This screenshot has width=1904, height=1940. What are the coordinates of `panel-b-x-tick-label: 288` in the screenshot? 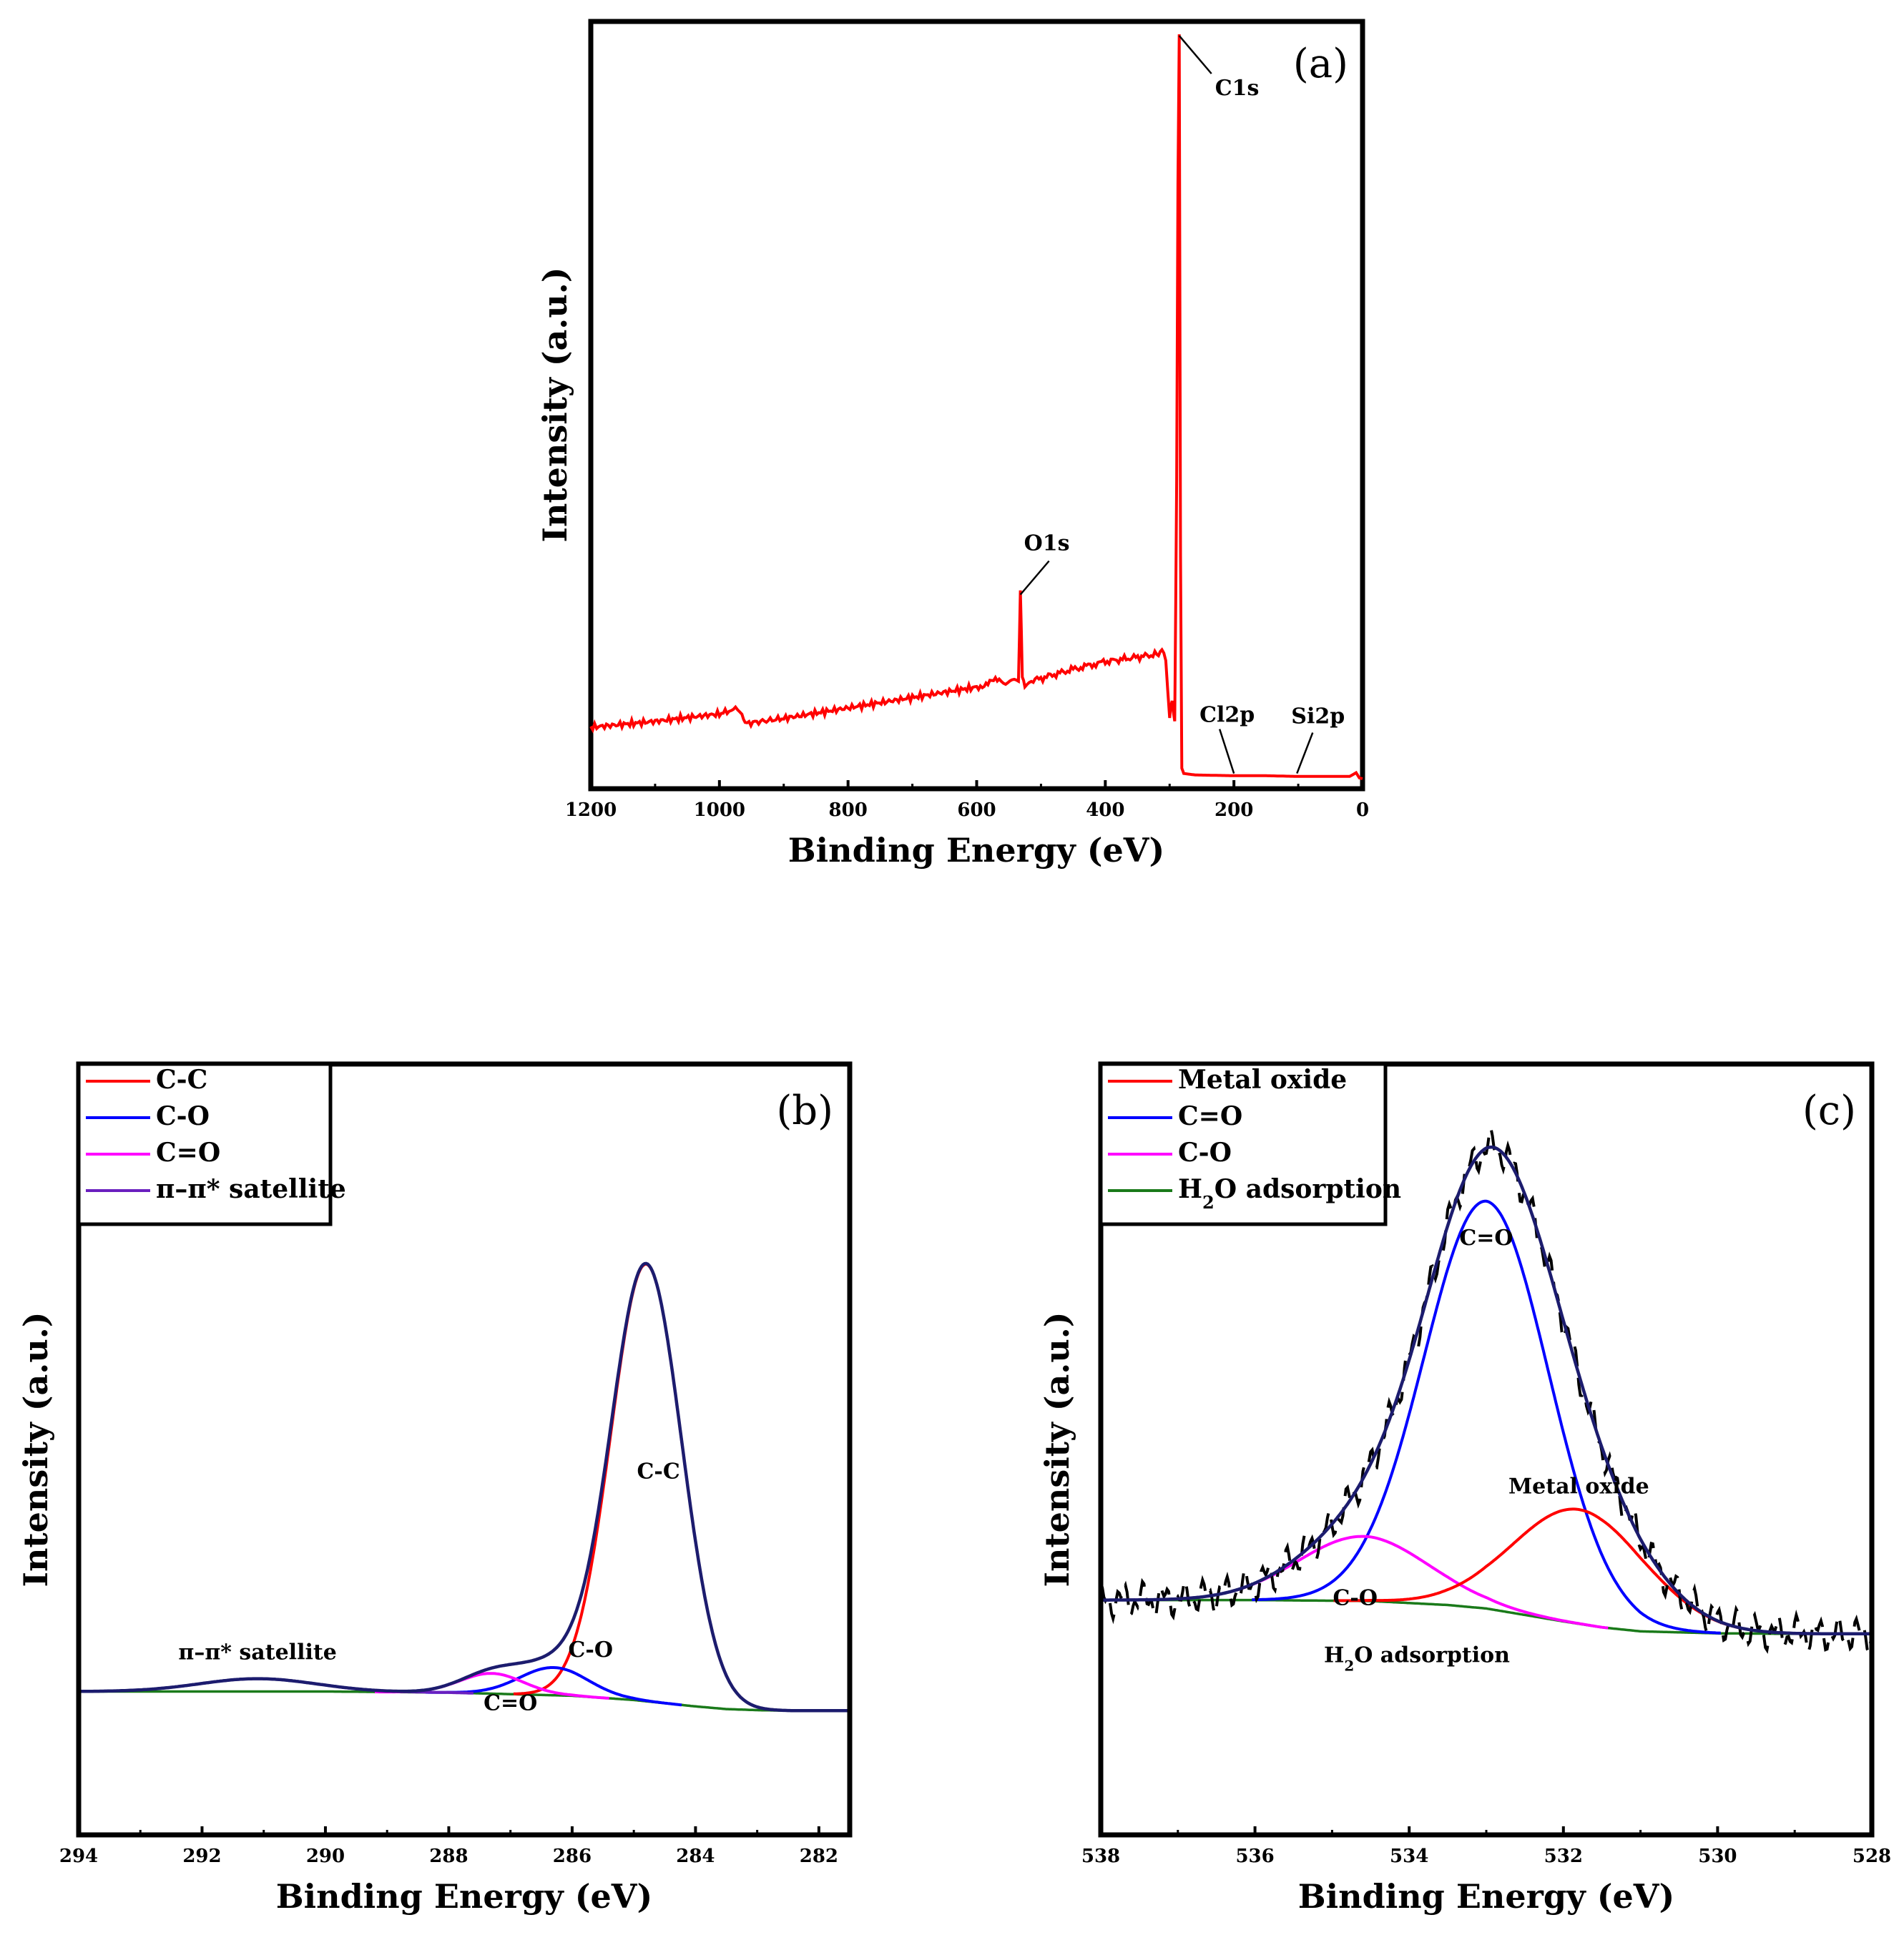 It's located at (448, 1856).